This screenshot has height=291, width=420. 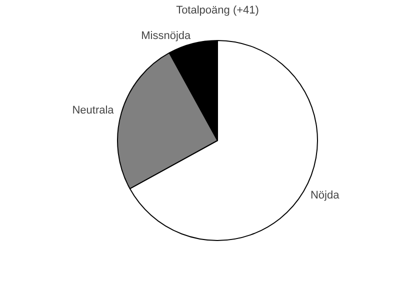 I want to click on slice-label: Missnöjda, so click(x=166, y=36).